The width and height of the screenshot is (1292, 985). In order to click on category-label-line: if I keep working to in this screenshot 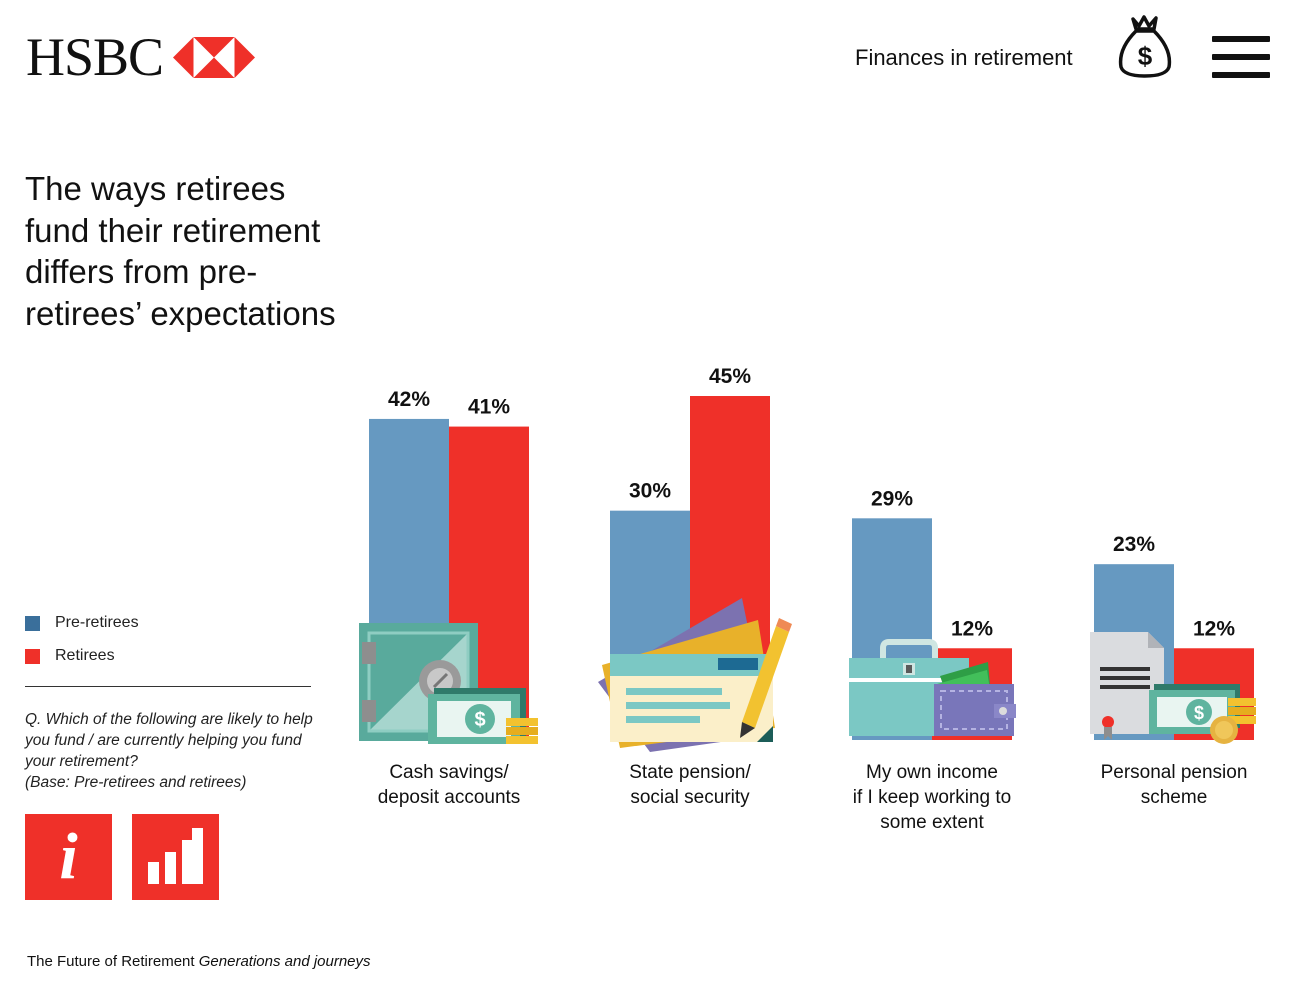, I will do `click(932, 797)`.